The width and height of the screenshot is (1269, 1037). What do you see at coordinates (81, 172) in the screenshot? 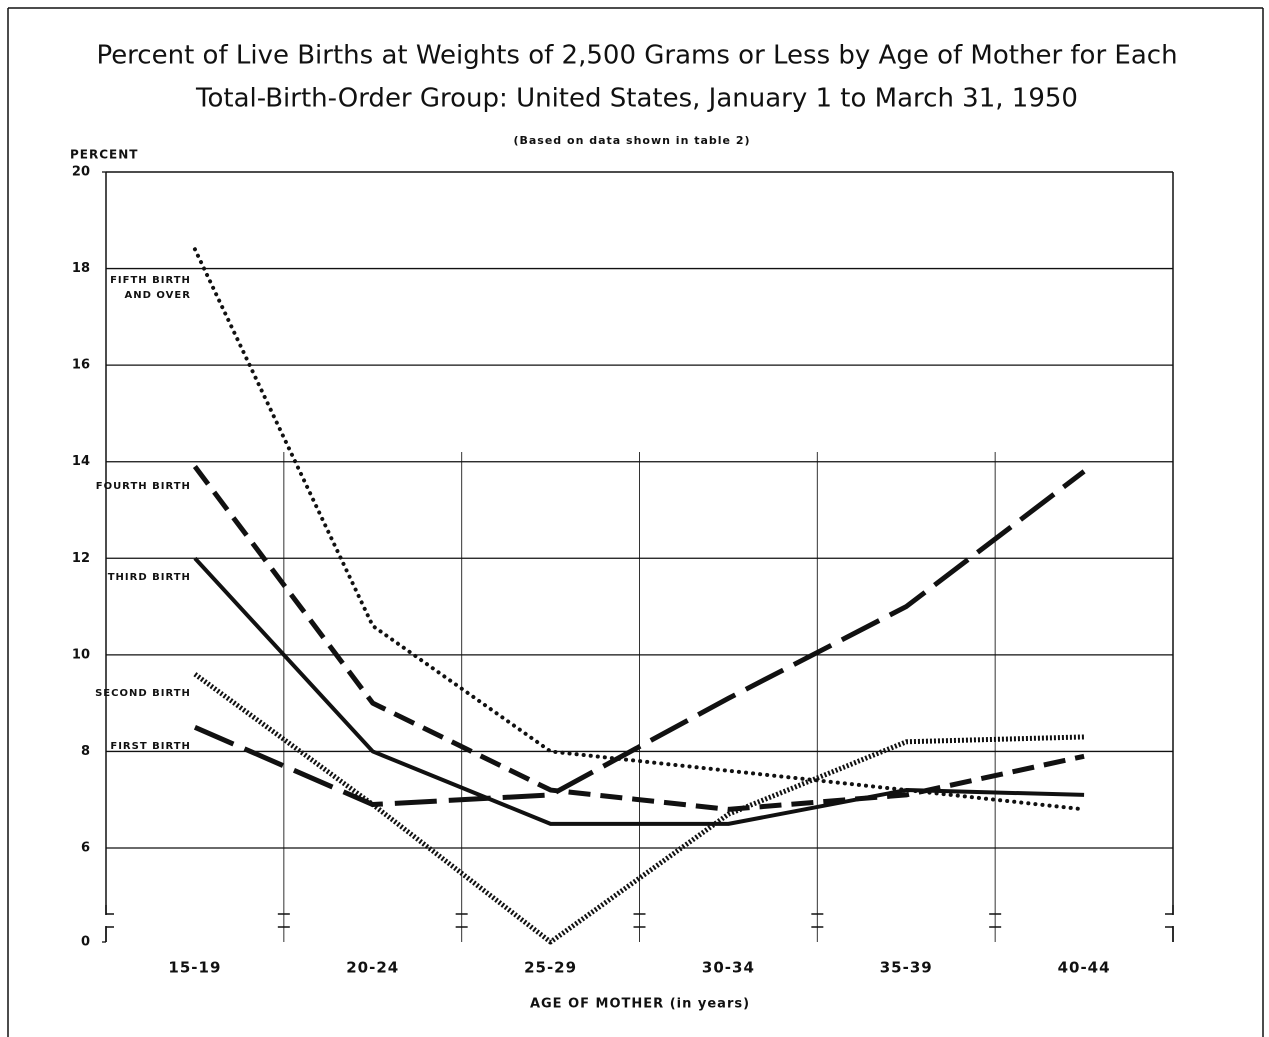
I see `y-tick-label: 20` at bounding box center [81, 172].